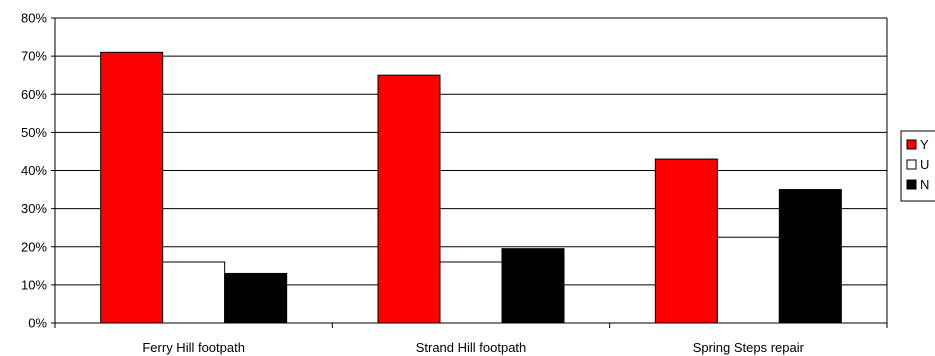 This screenshot has height=356, width=935. Describe the element at coordinates (911, 184) in the screenshot. I see `legend-swatch-n` at that location.